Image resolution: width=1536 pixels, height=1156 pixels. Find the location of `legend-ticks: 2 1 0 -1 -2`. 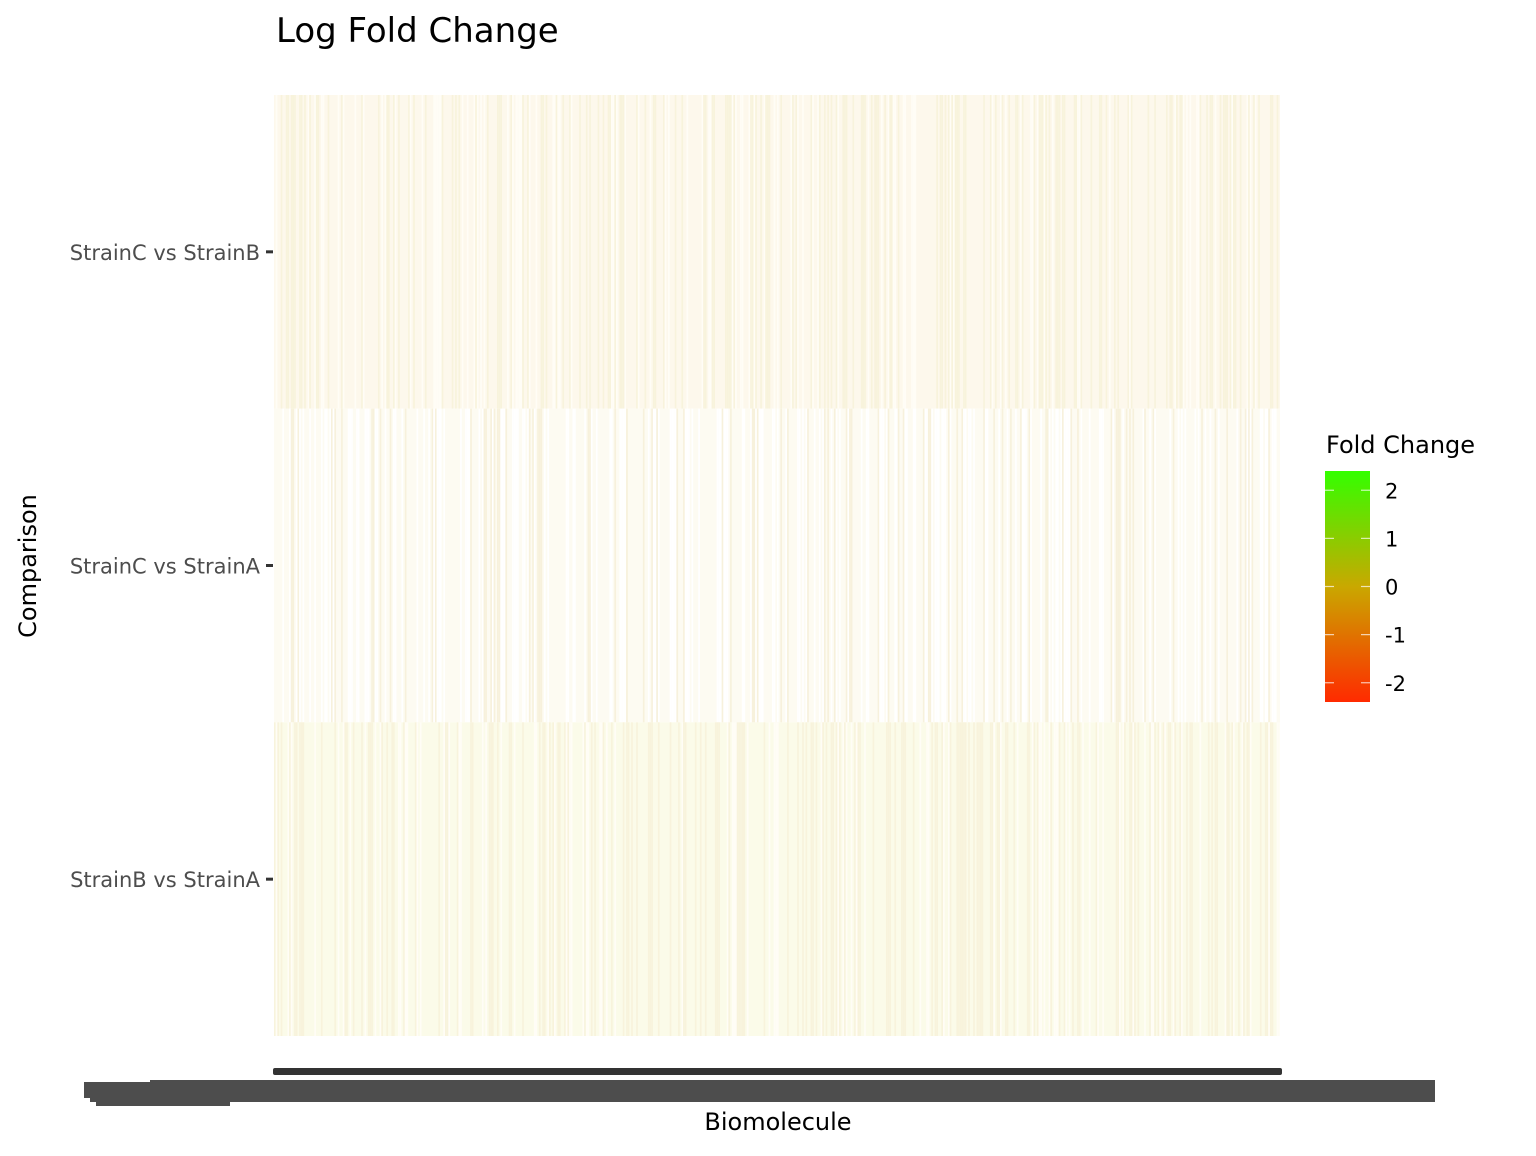

legend-ticks: 2 1 0 -1 -2 is located at coordinates (1365, 587).